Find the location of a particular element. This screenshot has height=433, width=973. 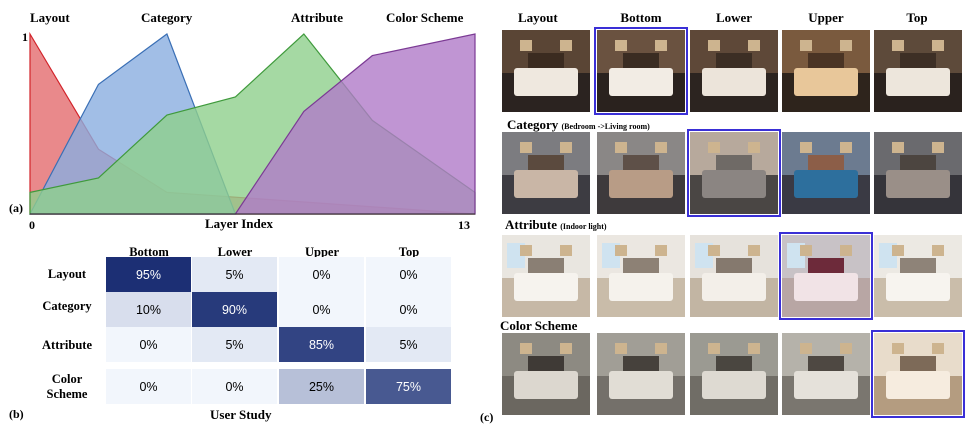

grid-col-top: Top is located at coordinates (917, 17).